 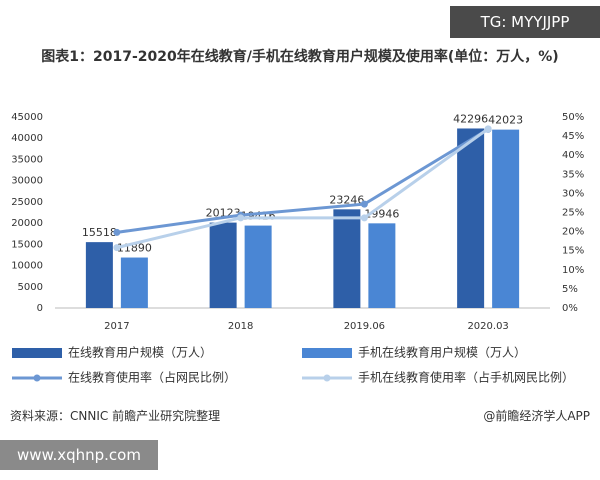 I want to click on y2-tick-label: 15%, so click(x=573, y=251).